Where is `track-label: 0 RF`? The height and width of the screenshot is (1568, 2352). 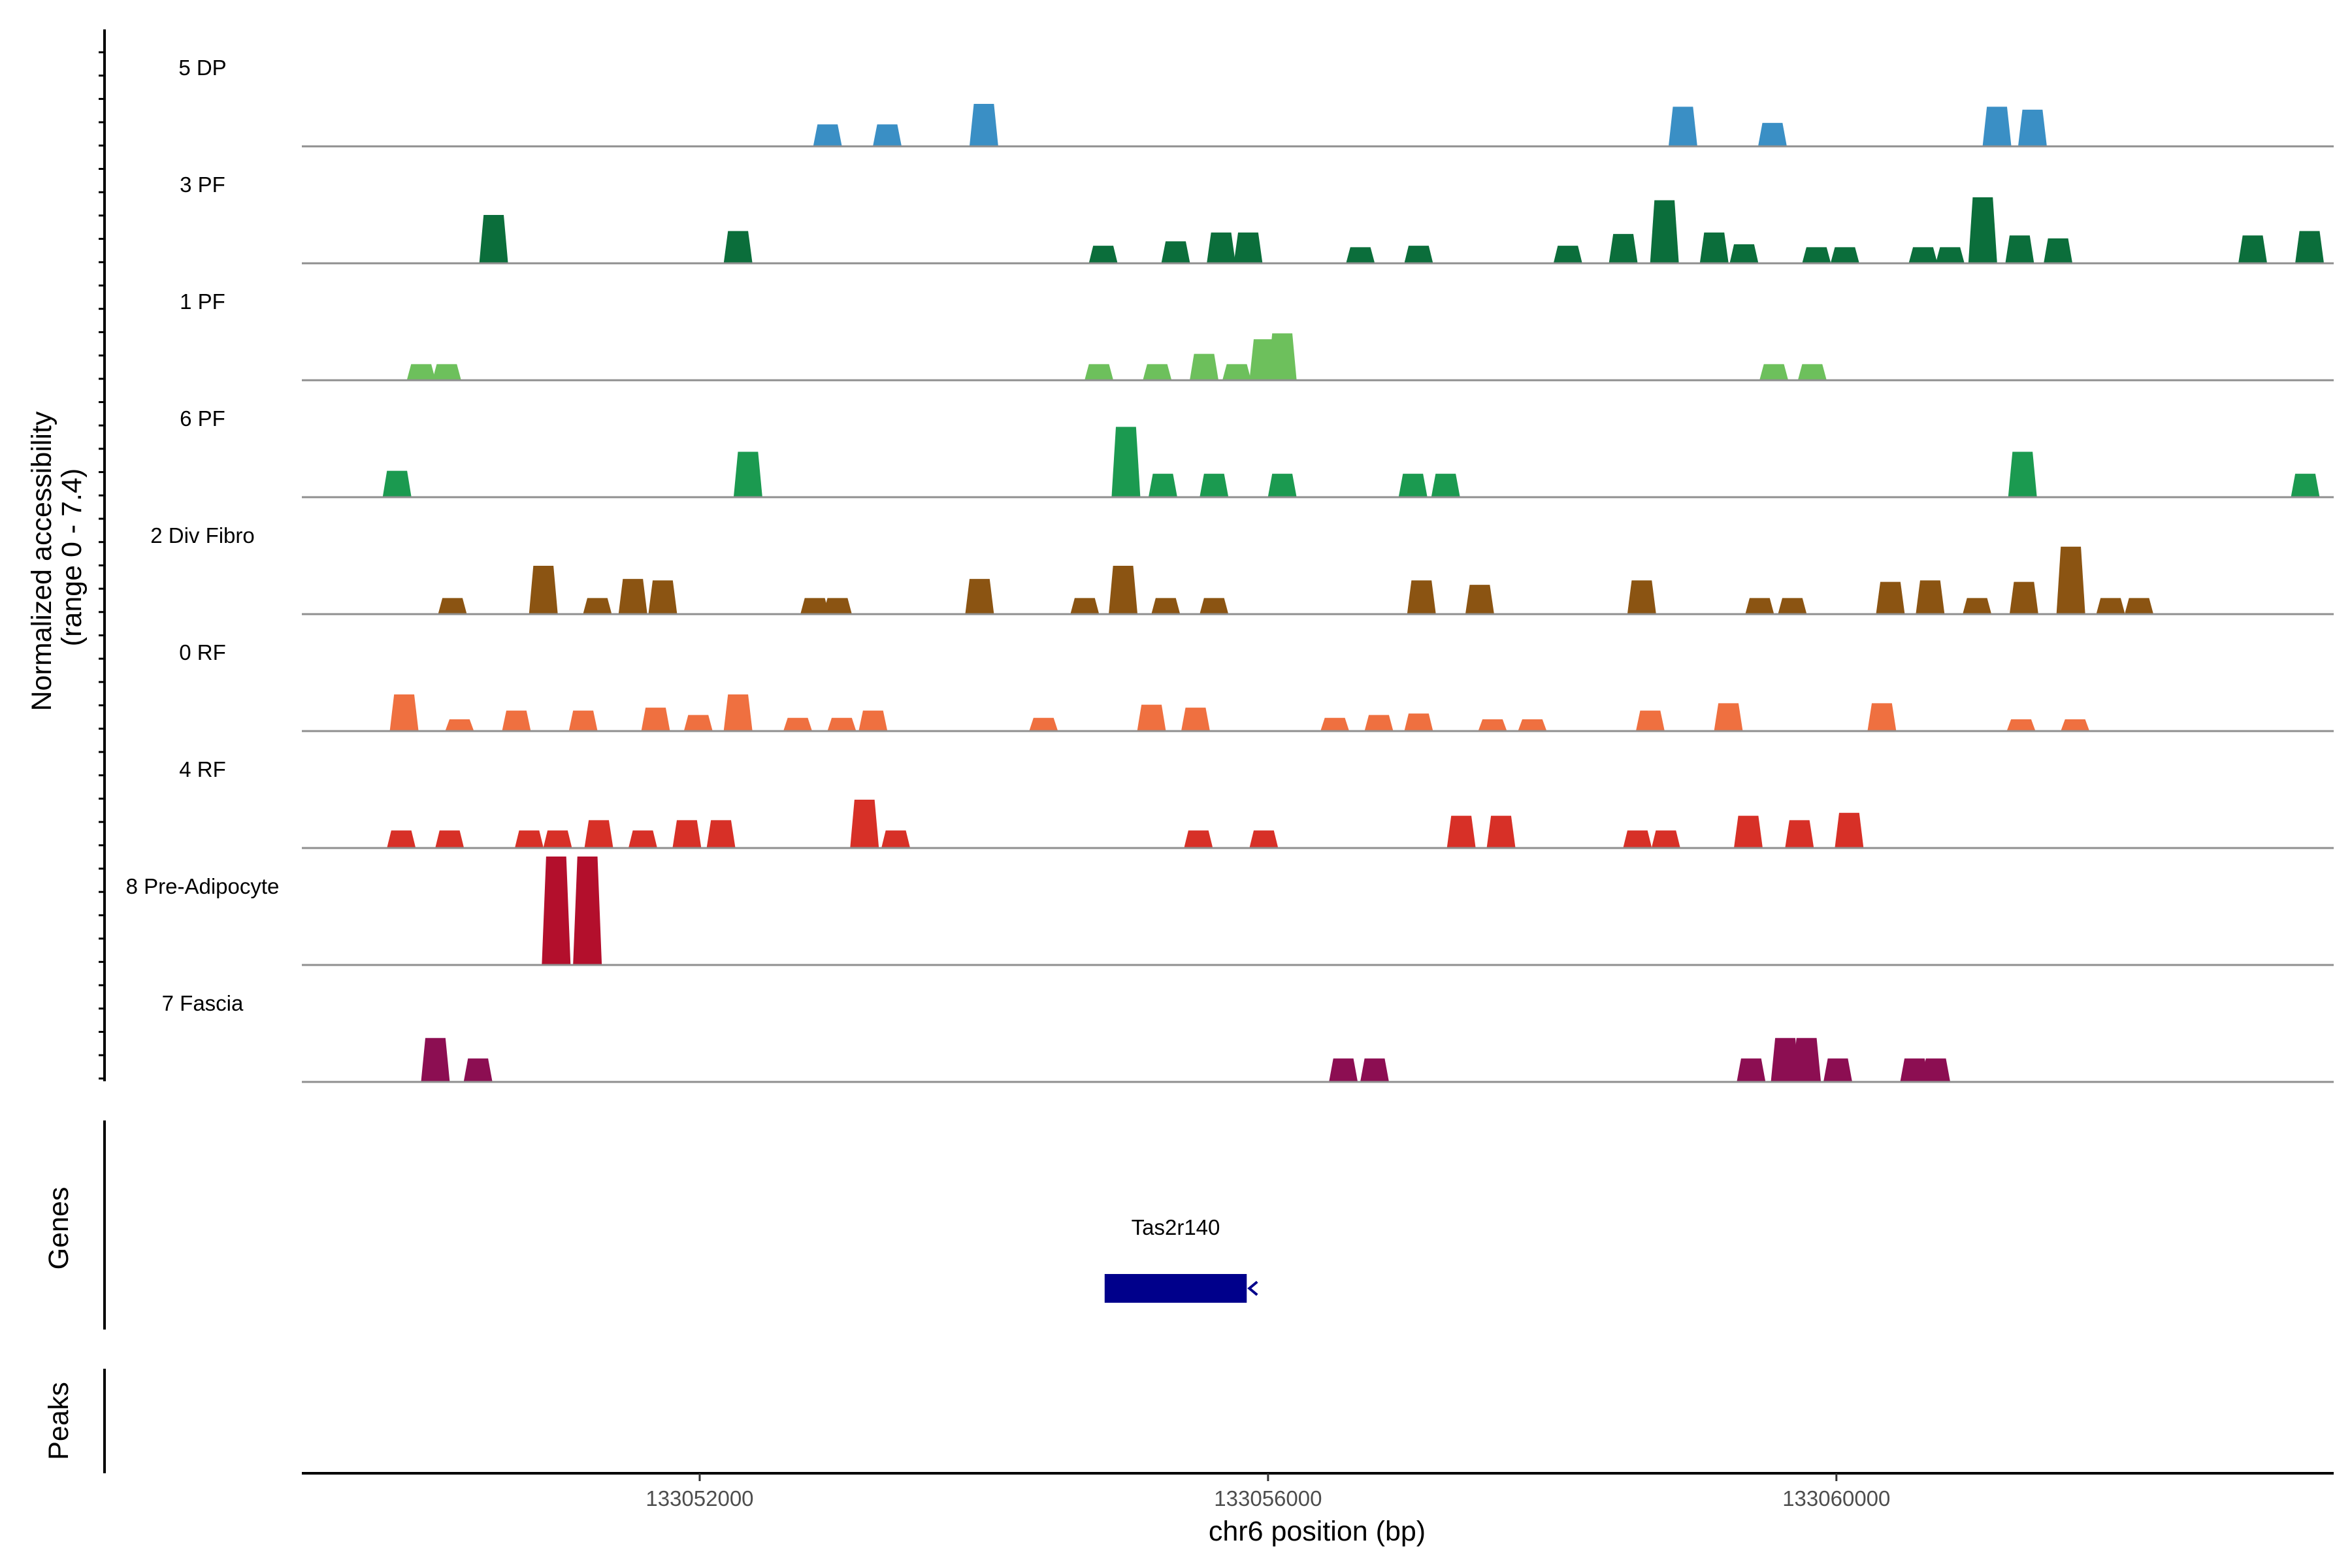
track-label: 0 RF is located at coordinates (202, 652).